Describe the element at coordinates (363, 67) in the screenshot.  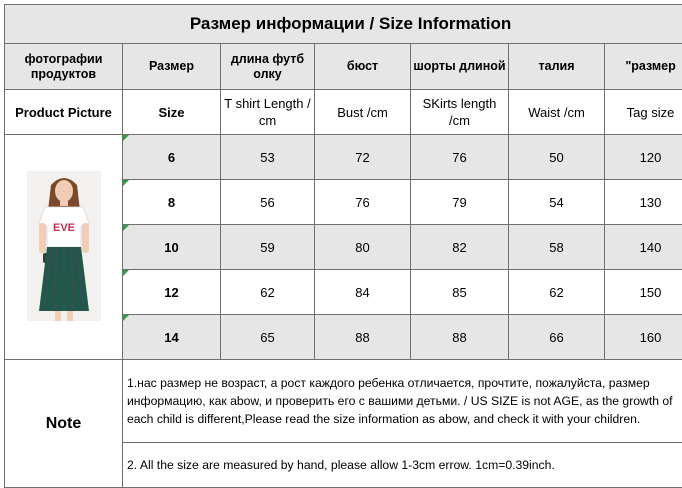
I see `header-ru-bust: бюст` at that location.